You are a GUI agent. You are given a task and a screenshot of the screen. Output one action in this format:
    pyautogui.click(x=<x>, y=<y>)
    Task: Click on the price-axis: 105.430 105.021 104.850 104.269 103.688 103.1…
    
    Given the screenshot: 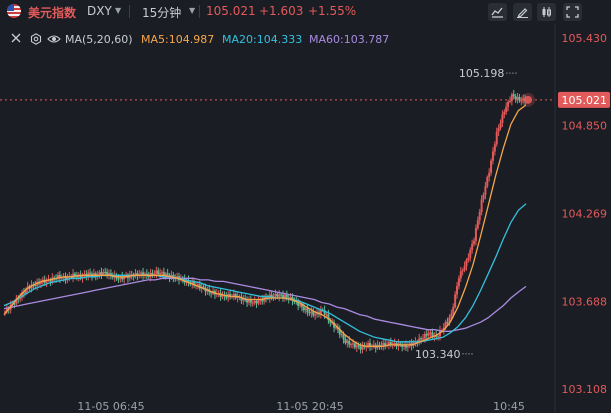 What is the action you would take?
    pyautogui.click(x=584, y=214)
    